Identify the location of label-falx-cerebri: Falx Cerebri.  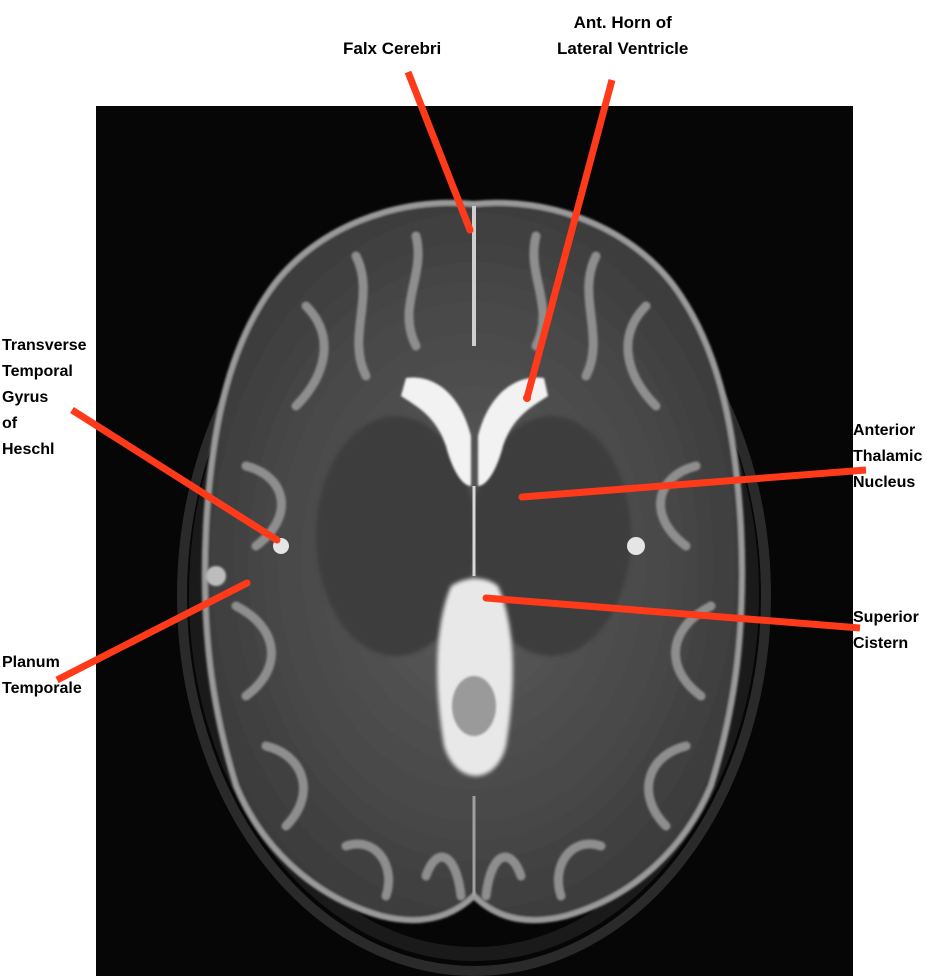
(392, 48).